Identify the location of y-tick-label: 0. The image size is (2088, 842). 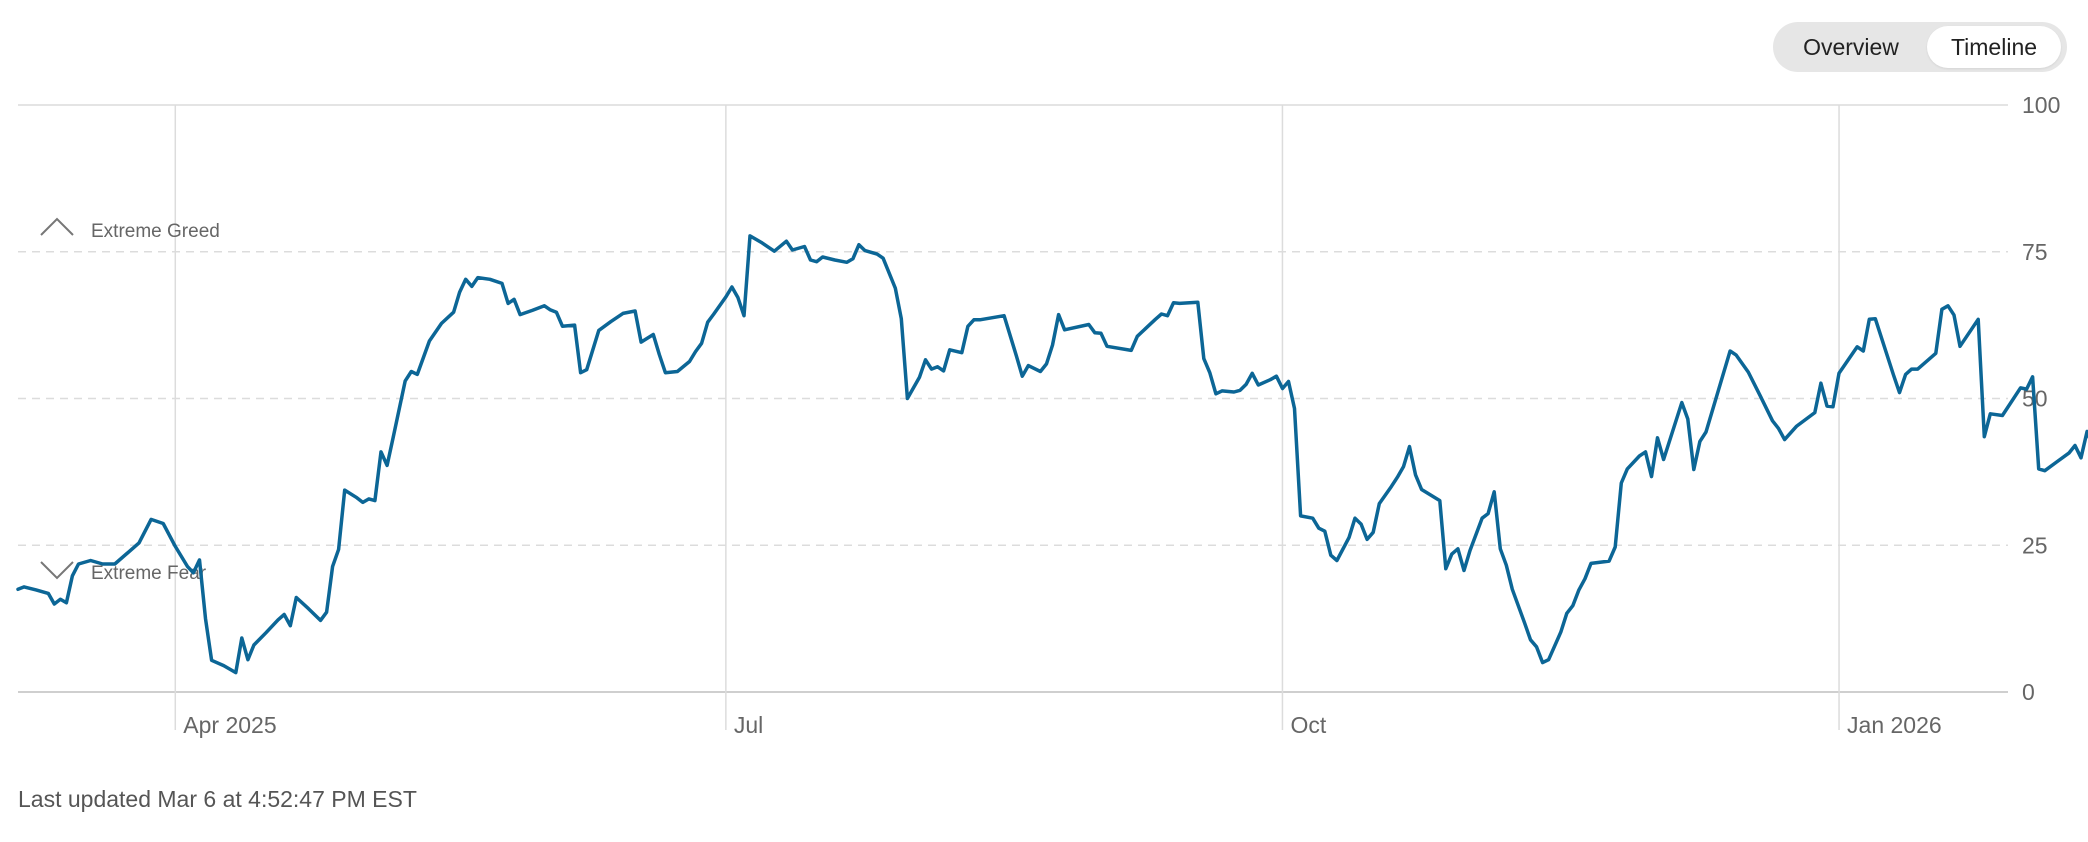
(2028, 692).